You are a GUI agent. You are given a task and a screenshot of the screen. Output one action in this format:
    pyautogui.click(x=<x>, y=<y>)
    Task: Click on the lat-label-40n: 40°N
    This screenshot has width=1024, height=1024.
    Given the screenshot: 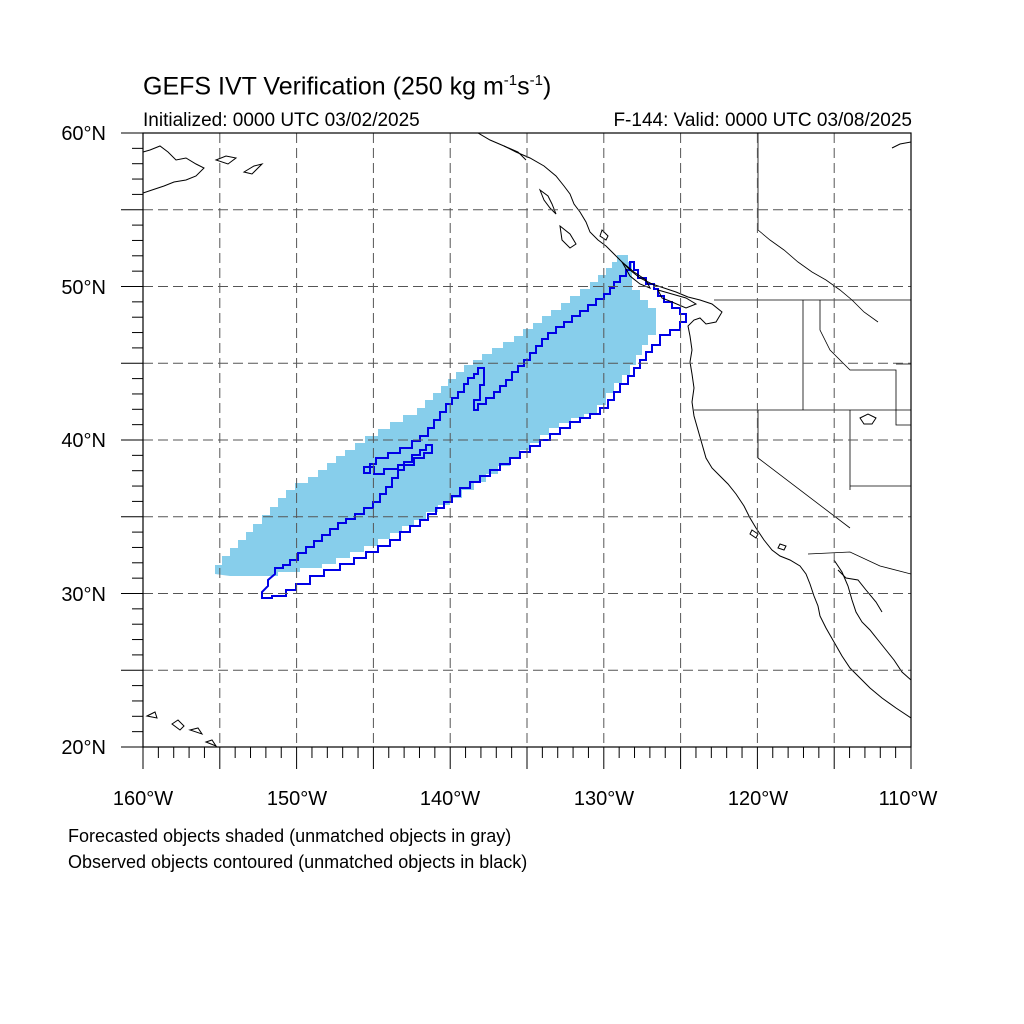 What is the action you would take?
    pyautogui.click(x=83, y=441)
    